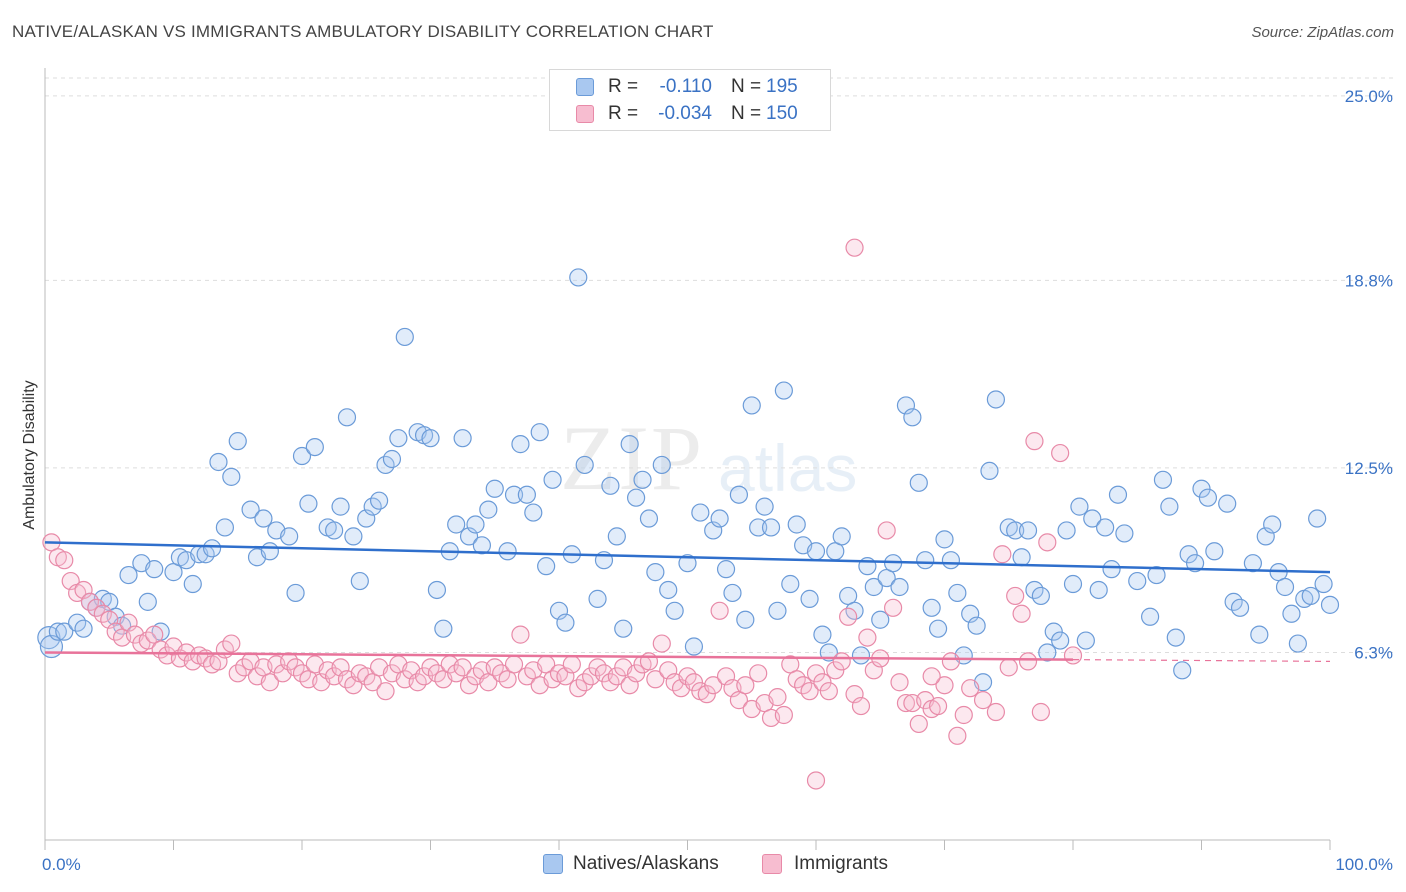  What do you see at coordinates (772, 864) in the screenshot?
I see `legend-swatch-immigrants` at bounding box center [772, 864].